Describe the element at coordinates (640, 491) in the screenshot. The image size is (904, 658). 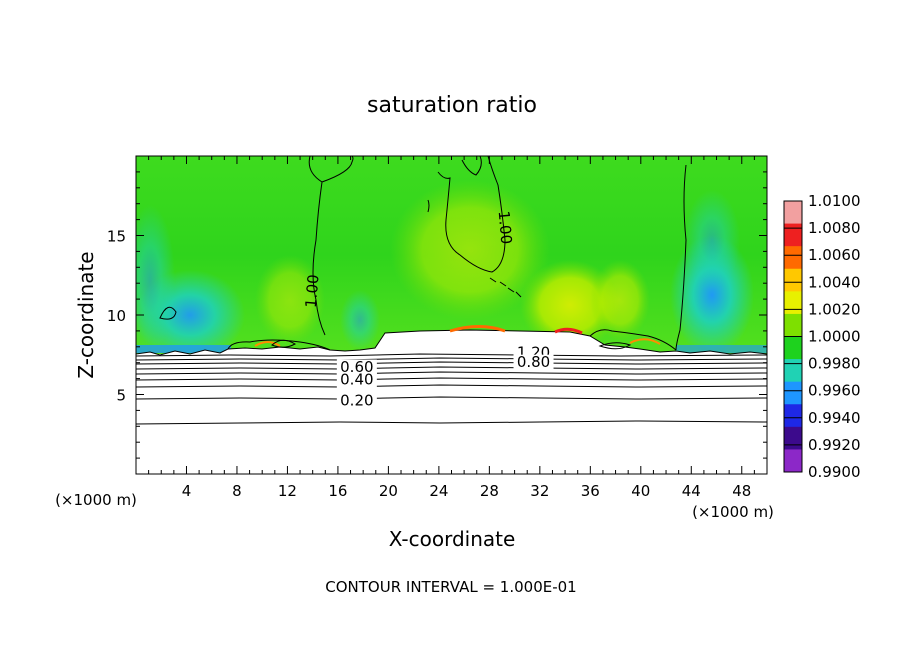
I see `x-tick-label: 40` at that location.